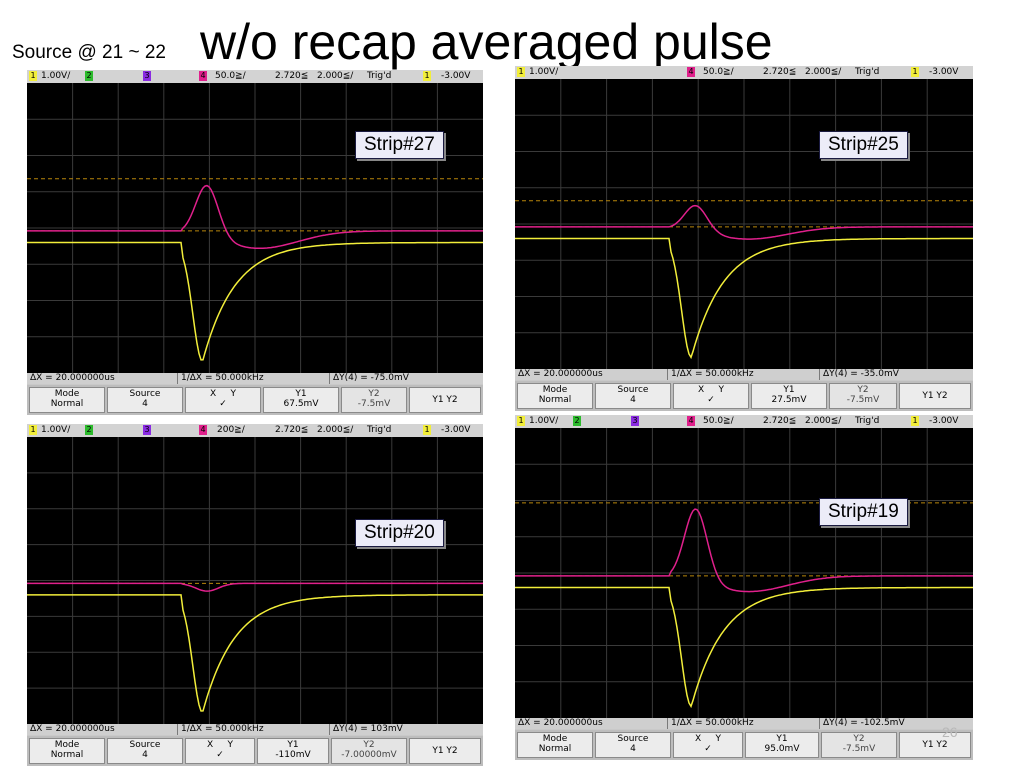 This screenshot has width=1024, height=768. I want to click on delta-y: ΔY(4) = -75.0mV, so click(369, 378).